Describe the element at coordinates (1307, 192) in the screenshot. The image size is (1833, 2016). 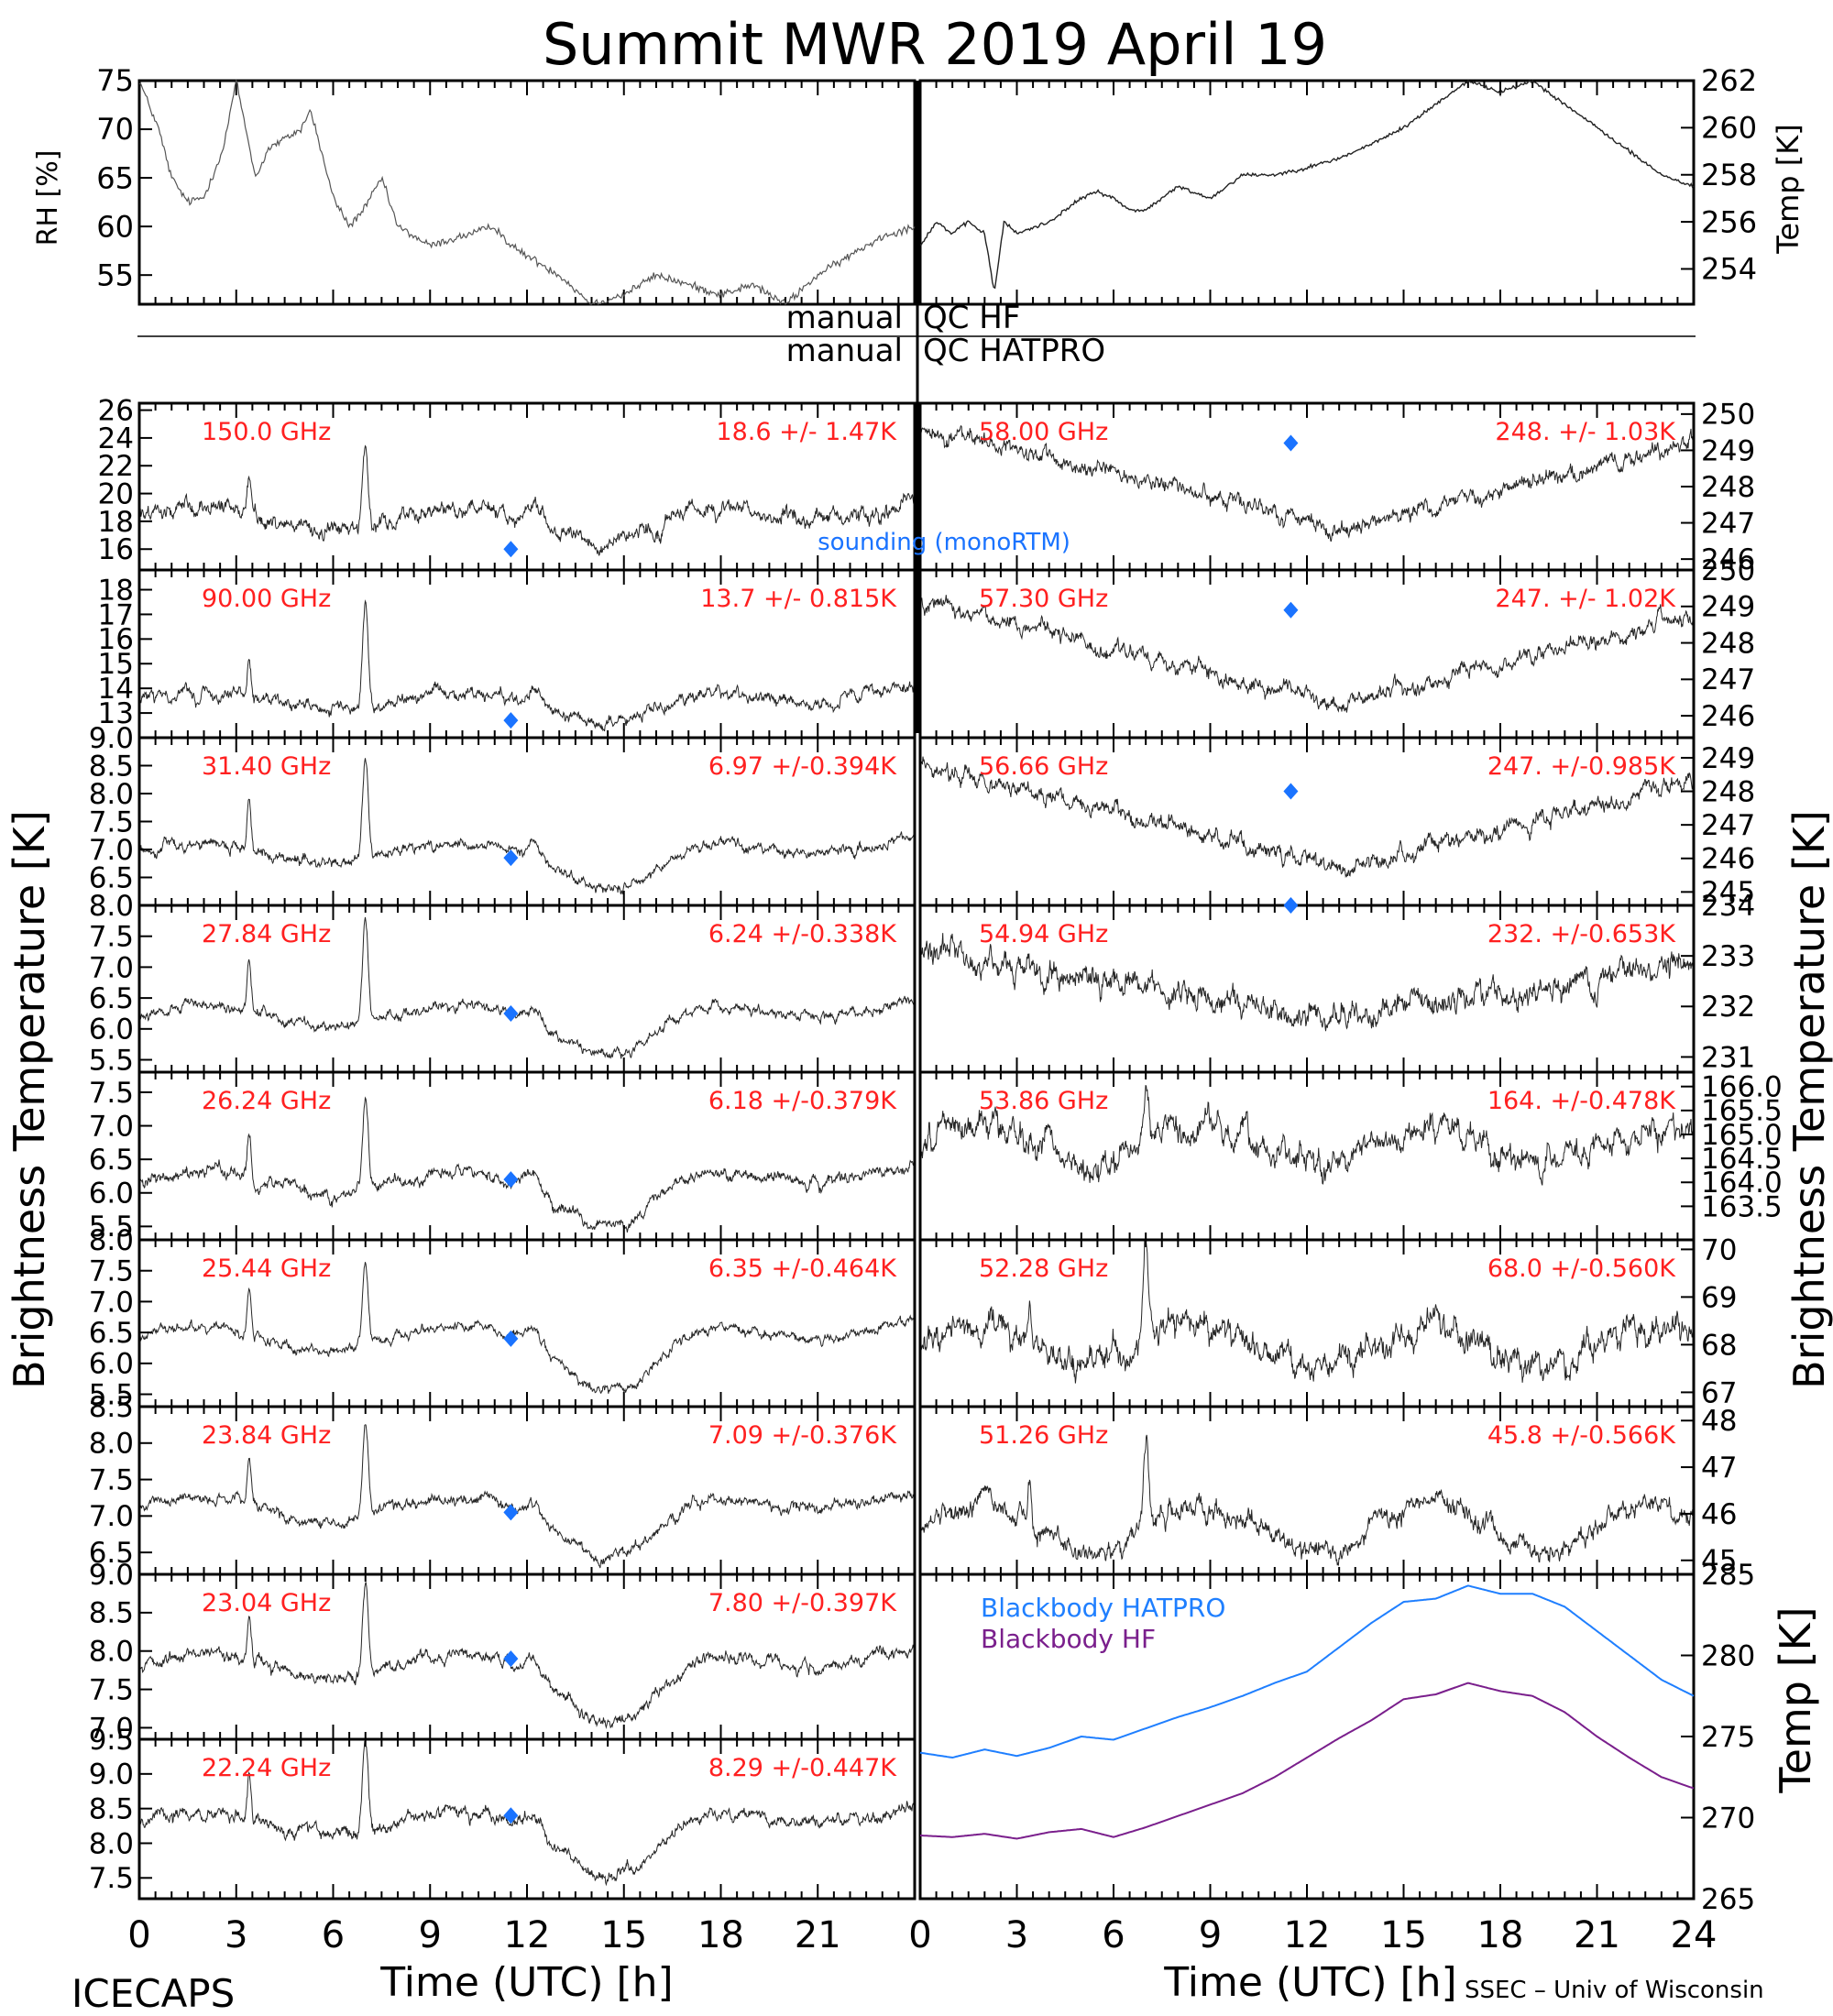
I see `temp-x-ticks` at that location.